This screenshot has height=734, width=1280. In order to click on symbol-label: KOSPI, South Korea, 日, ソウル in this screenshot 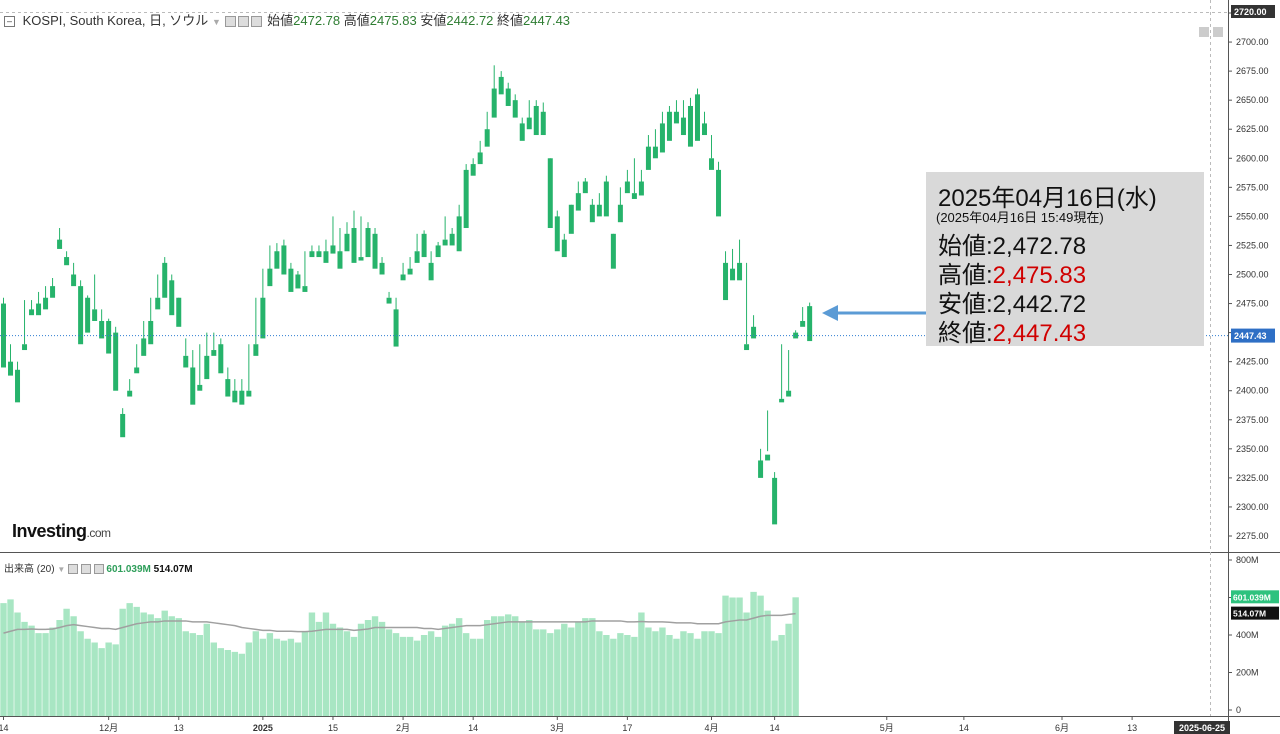, I will do `click(115, 20)`.